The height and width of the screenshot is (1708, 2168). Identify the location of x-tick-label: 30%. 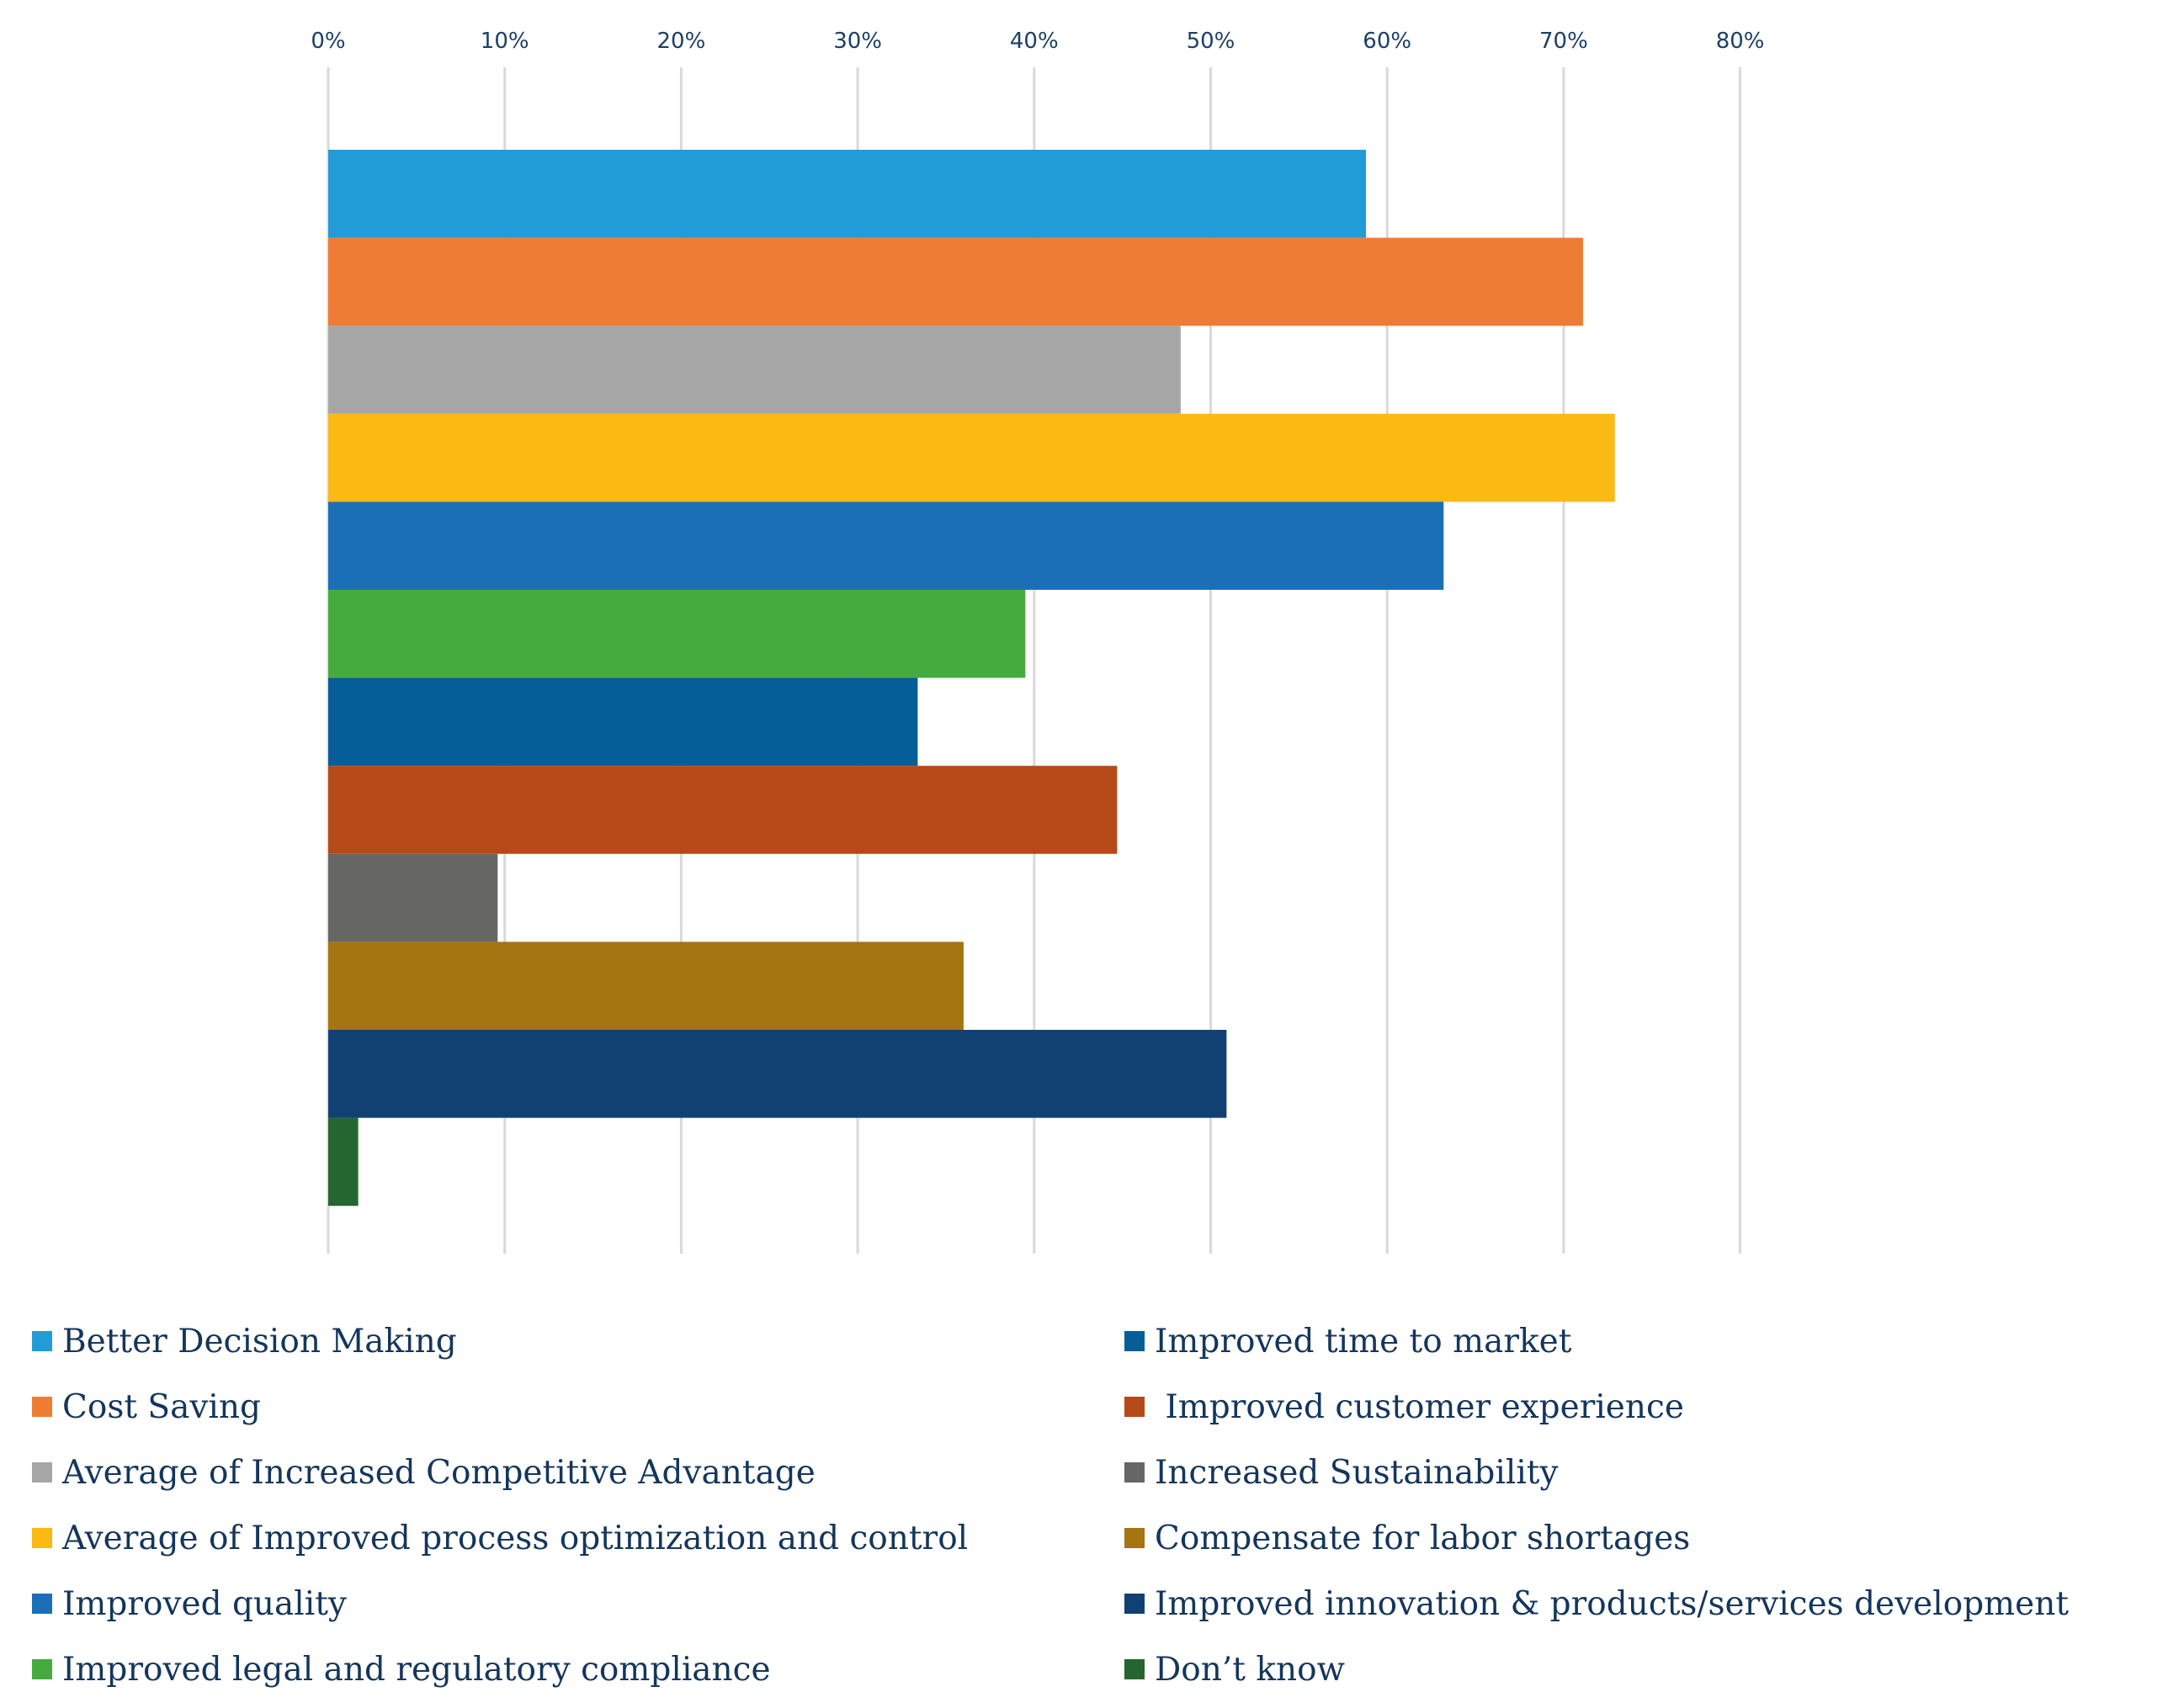
(857, 41).